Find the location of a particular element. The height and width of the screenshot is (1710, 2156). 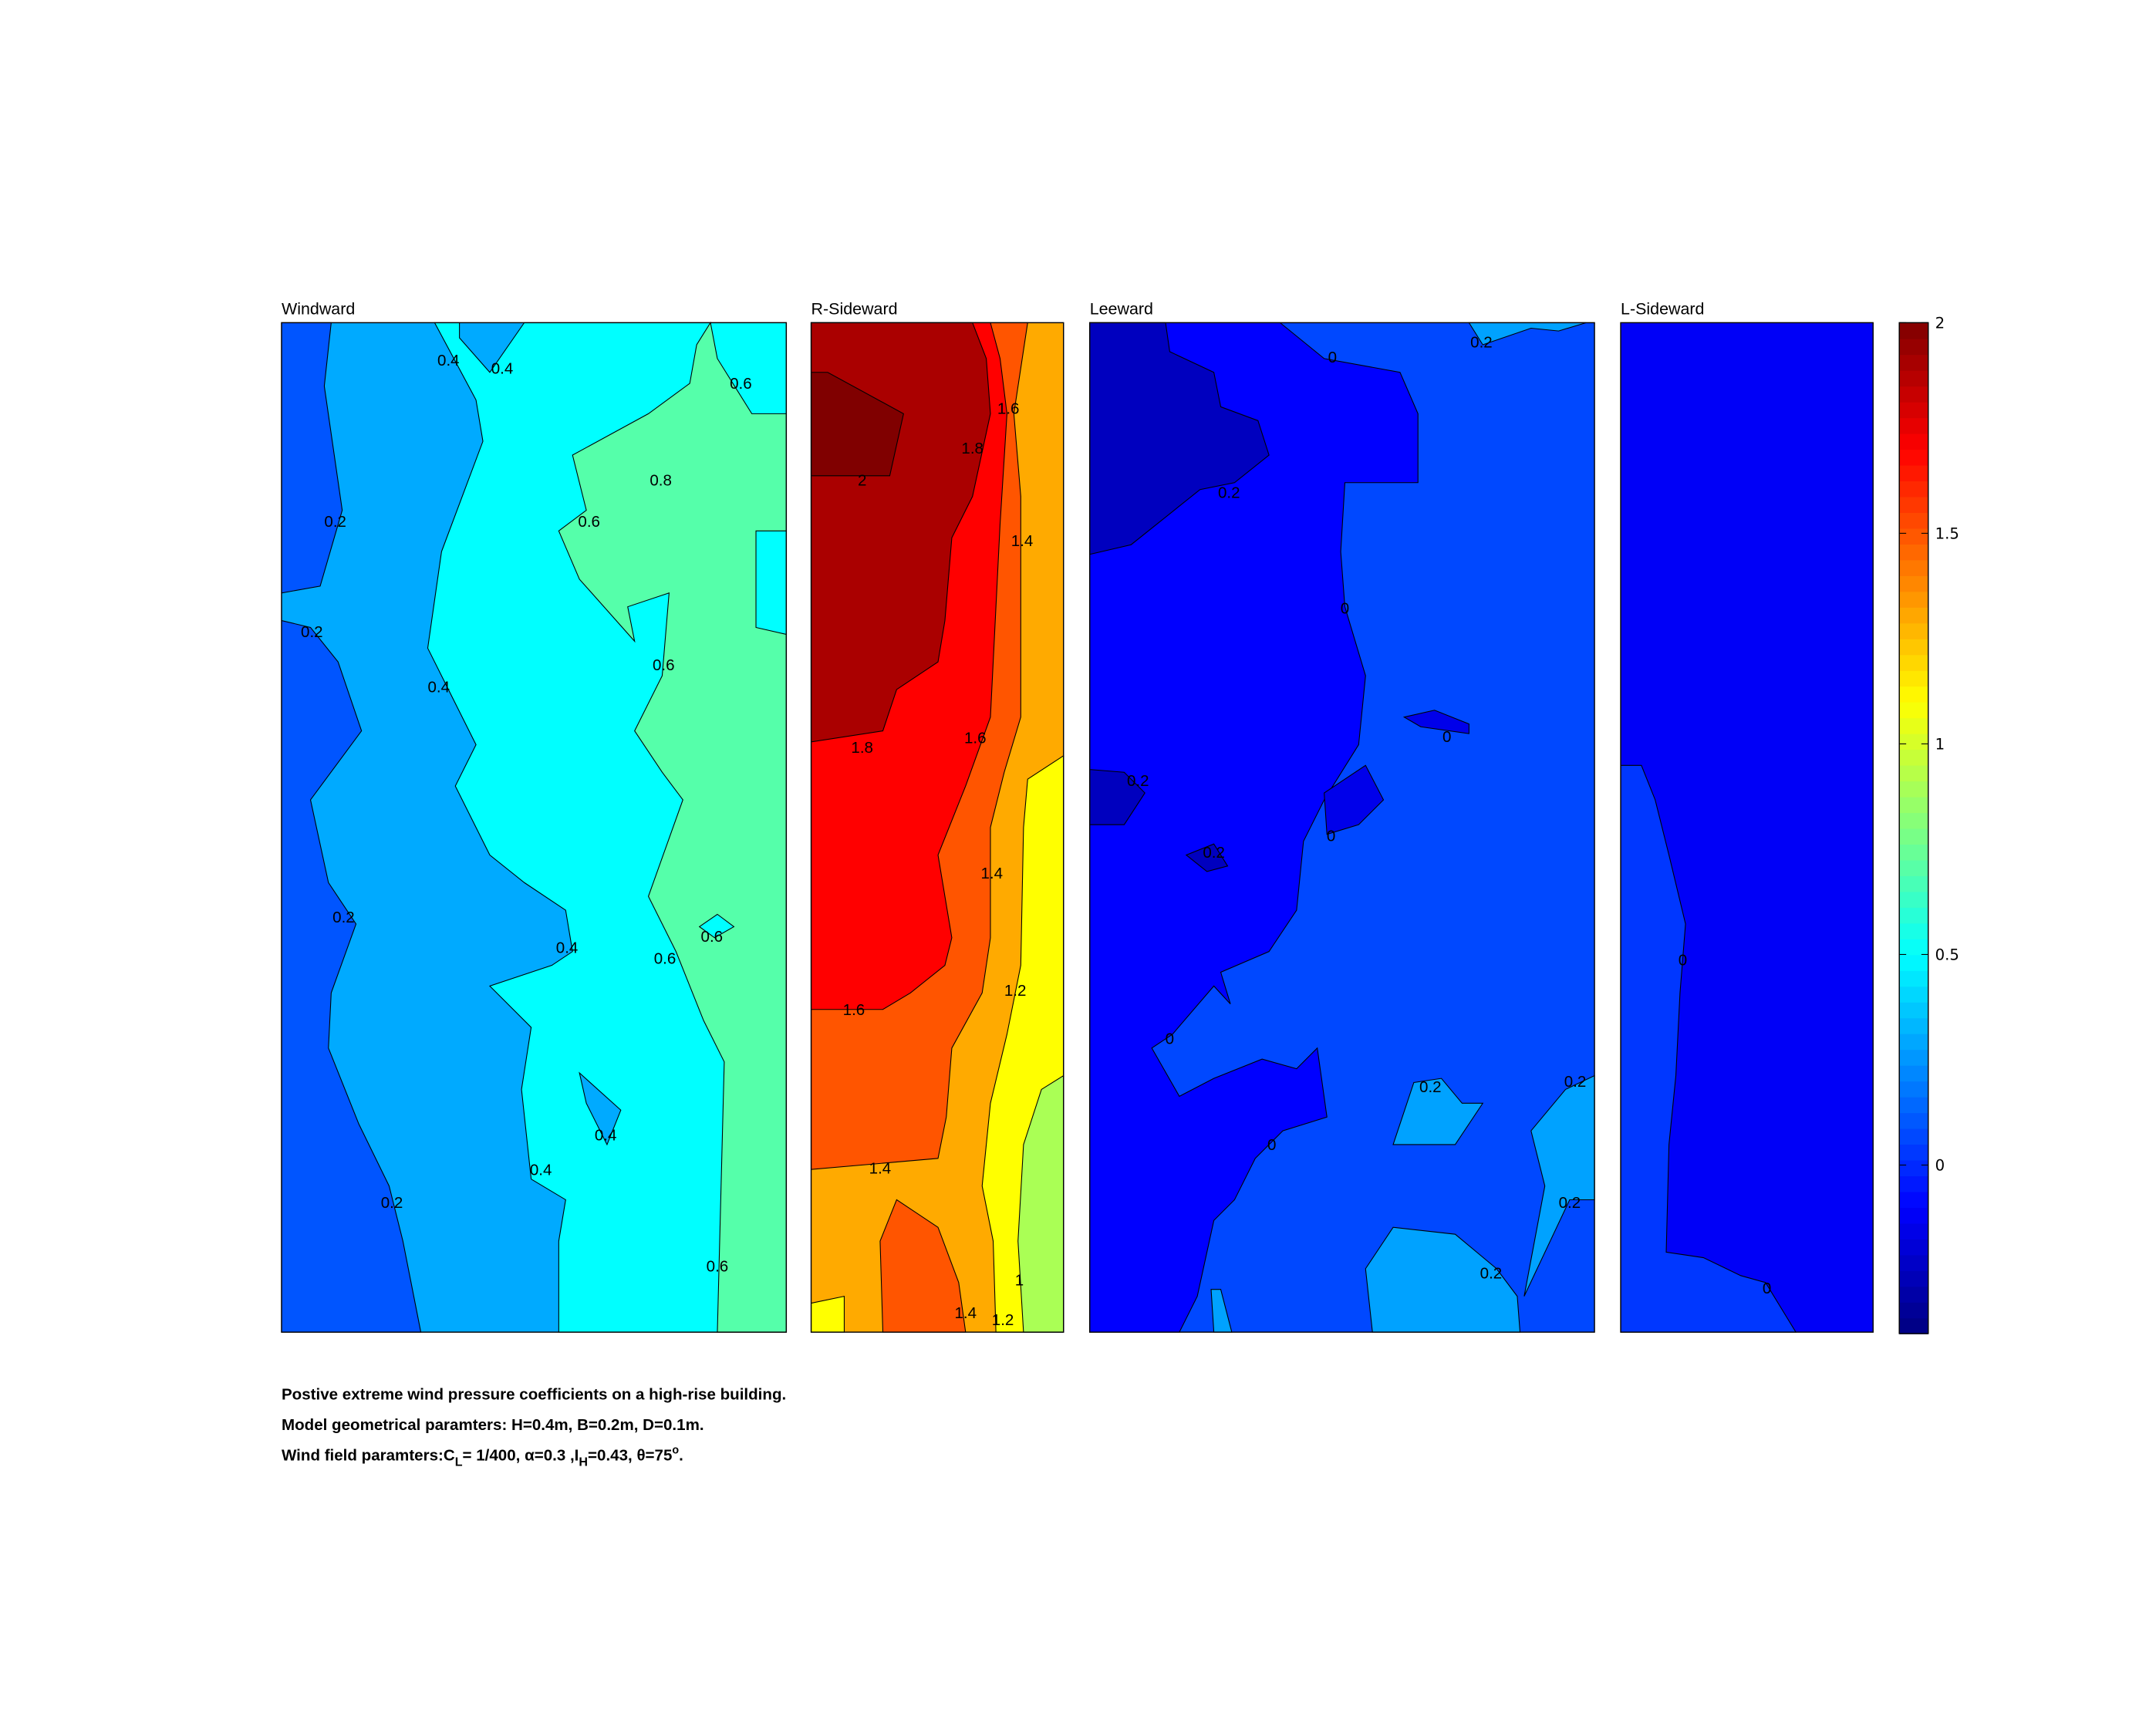

caption-sup-o: o is located at coordinates (675, 1450).